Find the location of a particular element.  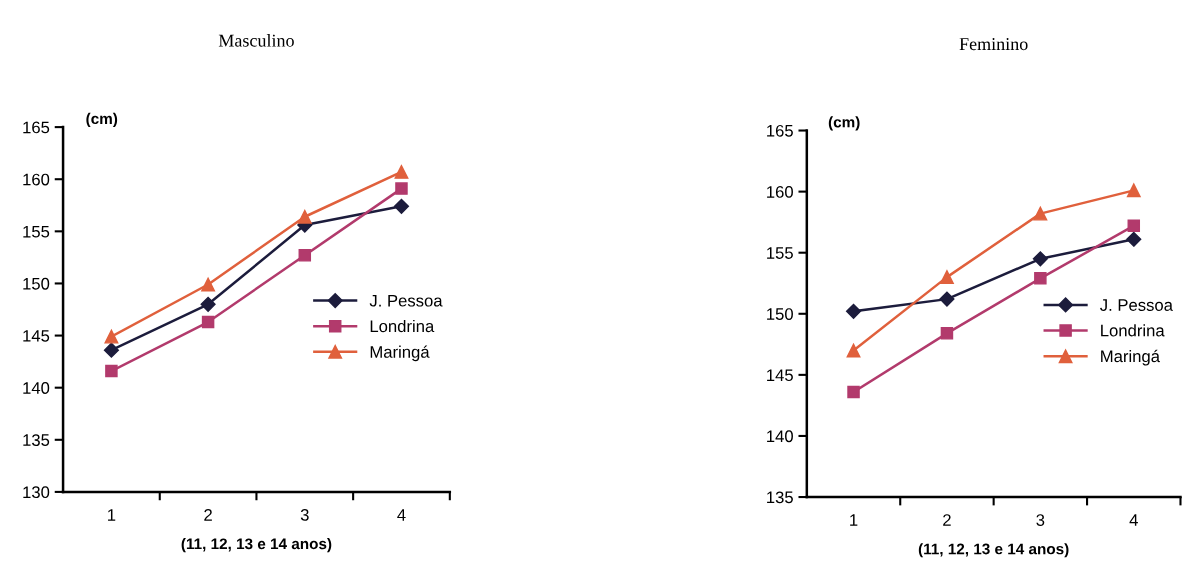

chart-title: Feminino is located at coordinates (993, 44).